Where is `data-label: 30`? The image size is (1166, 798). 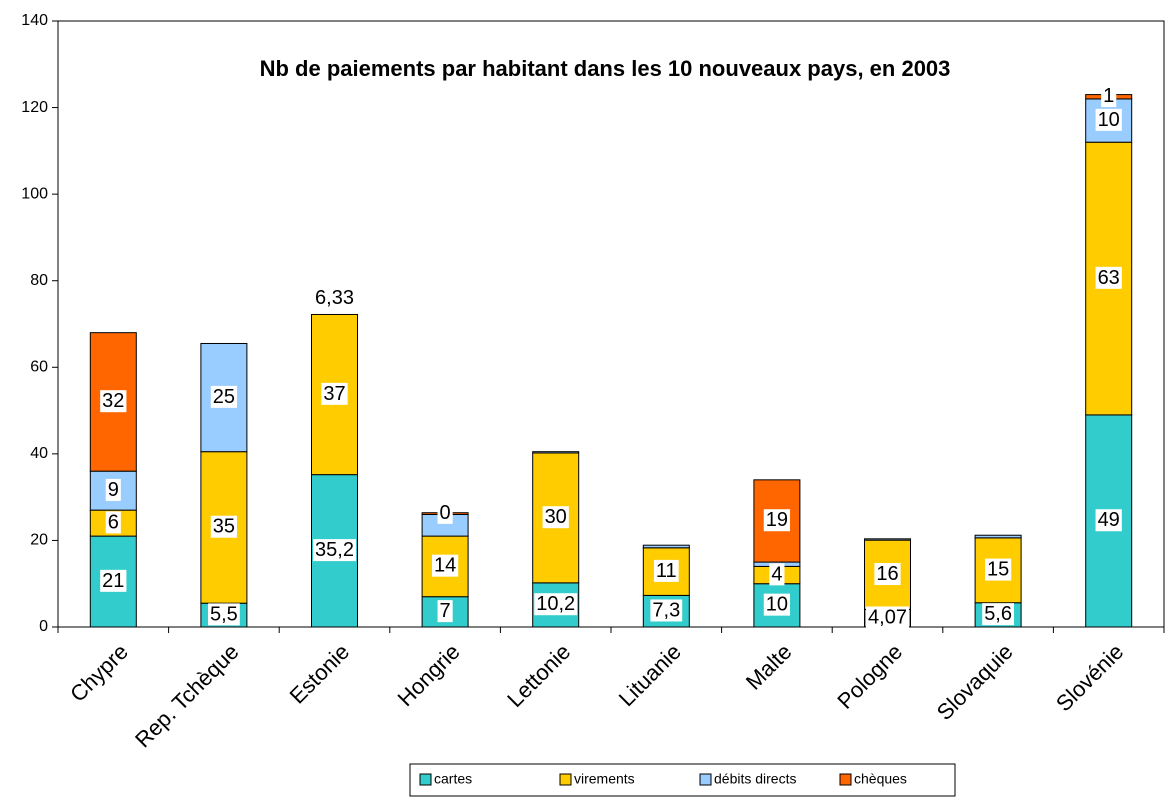 data-label: 30 is located at coordinates (556, 517).